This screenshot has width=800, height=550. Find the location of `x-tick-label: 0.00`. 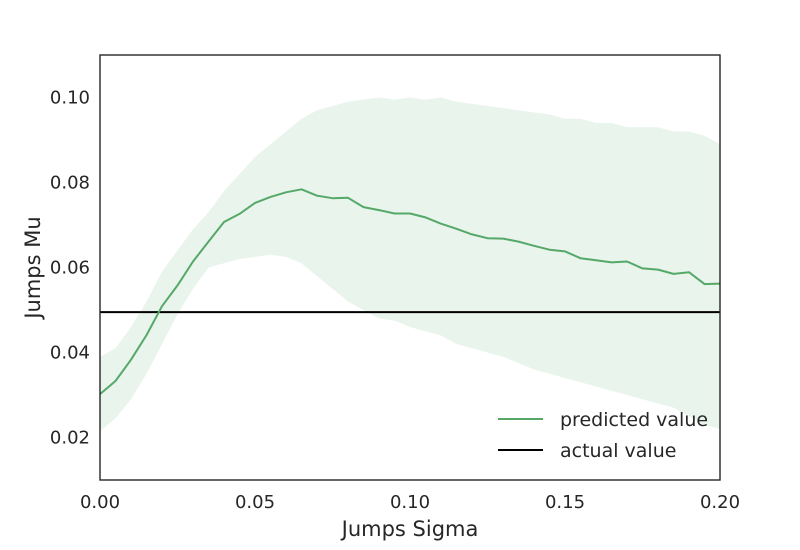

x-tick-label: 0.00 is located at coordinates (100, 502).